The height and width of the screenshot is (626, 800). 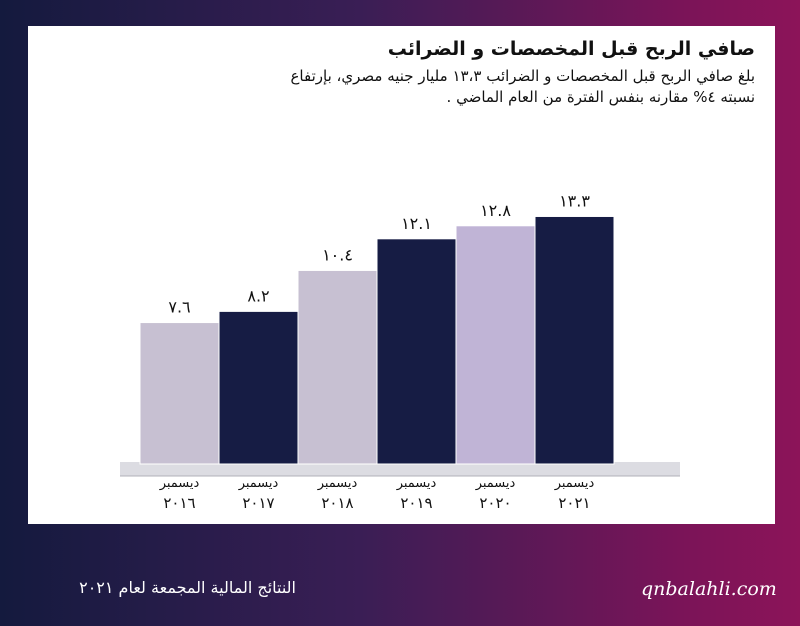 I want to click on chart-floor, so click(x=400, y=469).